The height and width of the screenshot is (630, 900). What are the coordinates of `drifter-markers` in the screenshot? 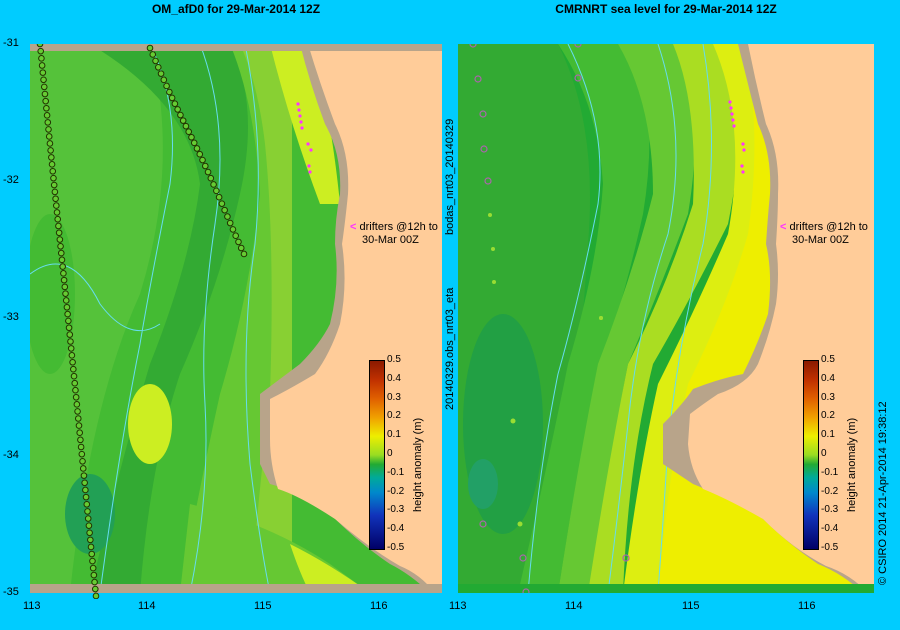 It's located at (737, 137).